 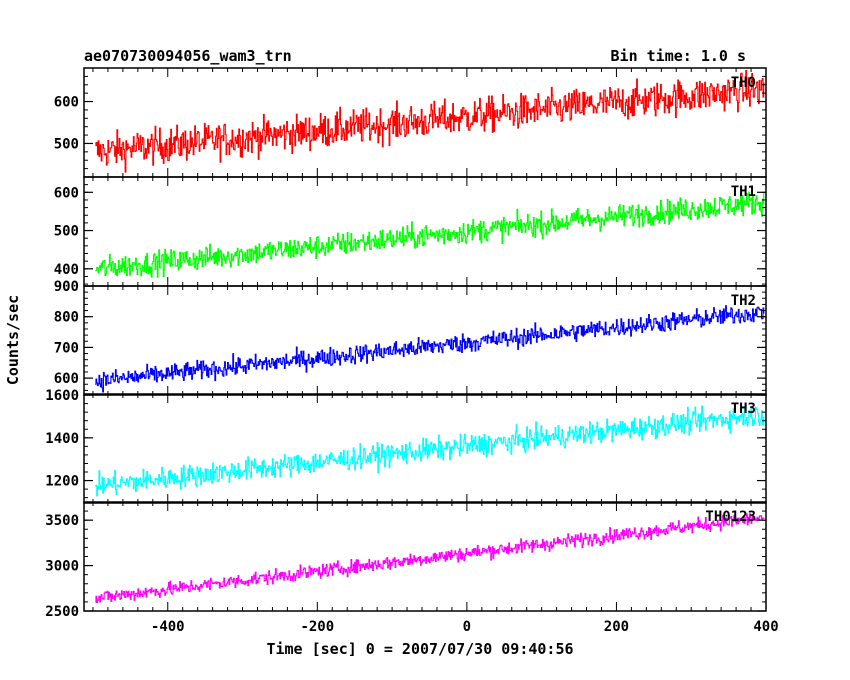 I want to click on panel-label: TH0, so click(x=743, y=83).